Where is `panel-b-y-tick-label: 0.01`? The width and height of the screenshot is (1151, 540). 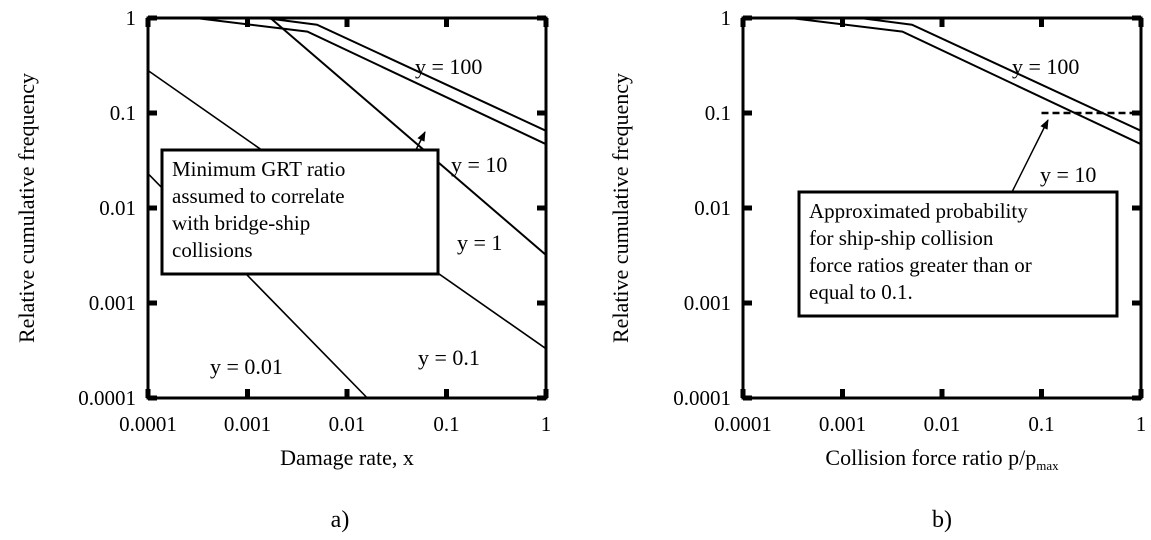 panel-b-y-tick-label: 0.01 is located at coordinates (712, 208).